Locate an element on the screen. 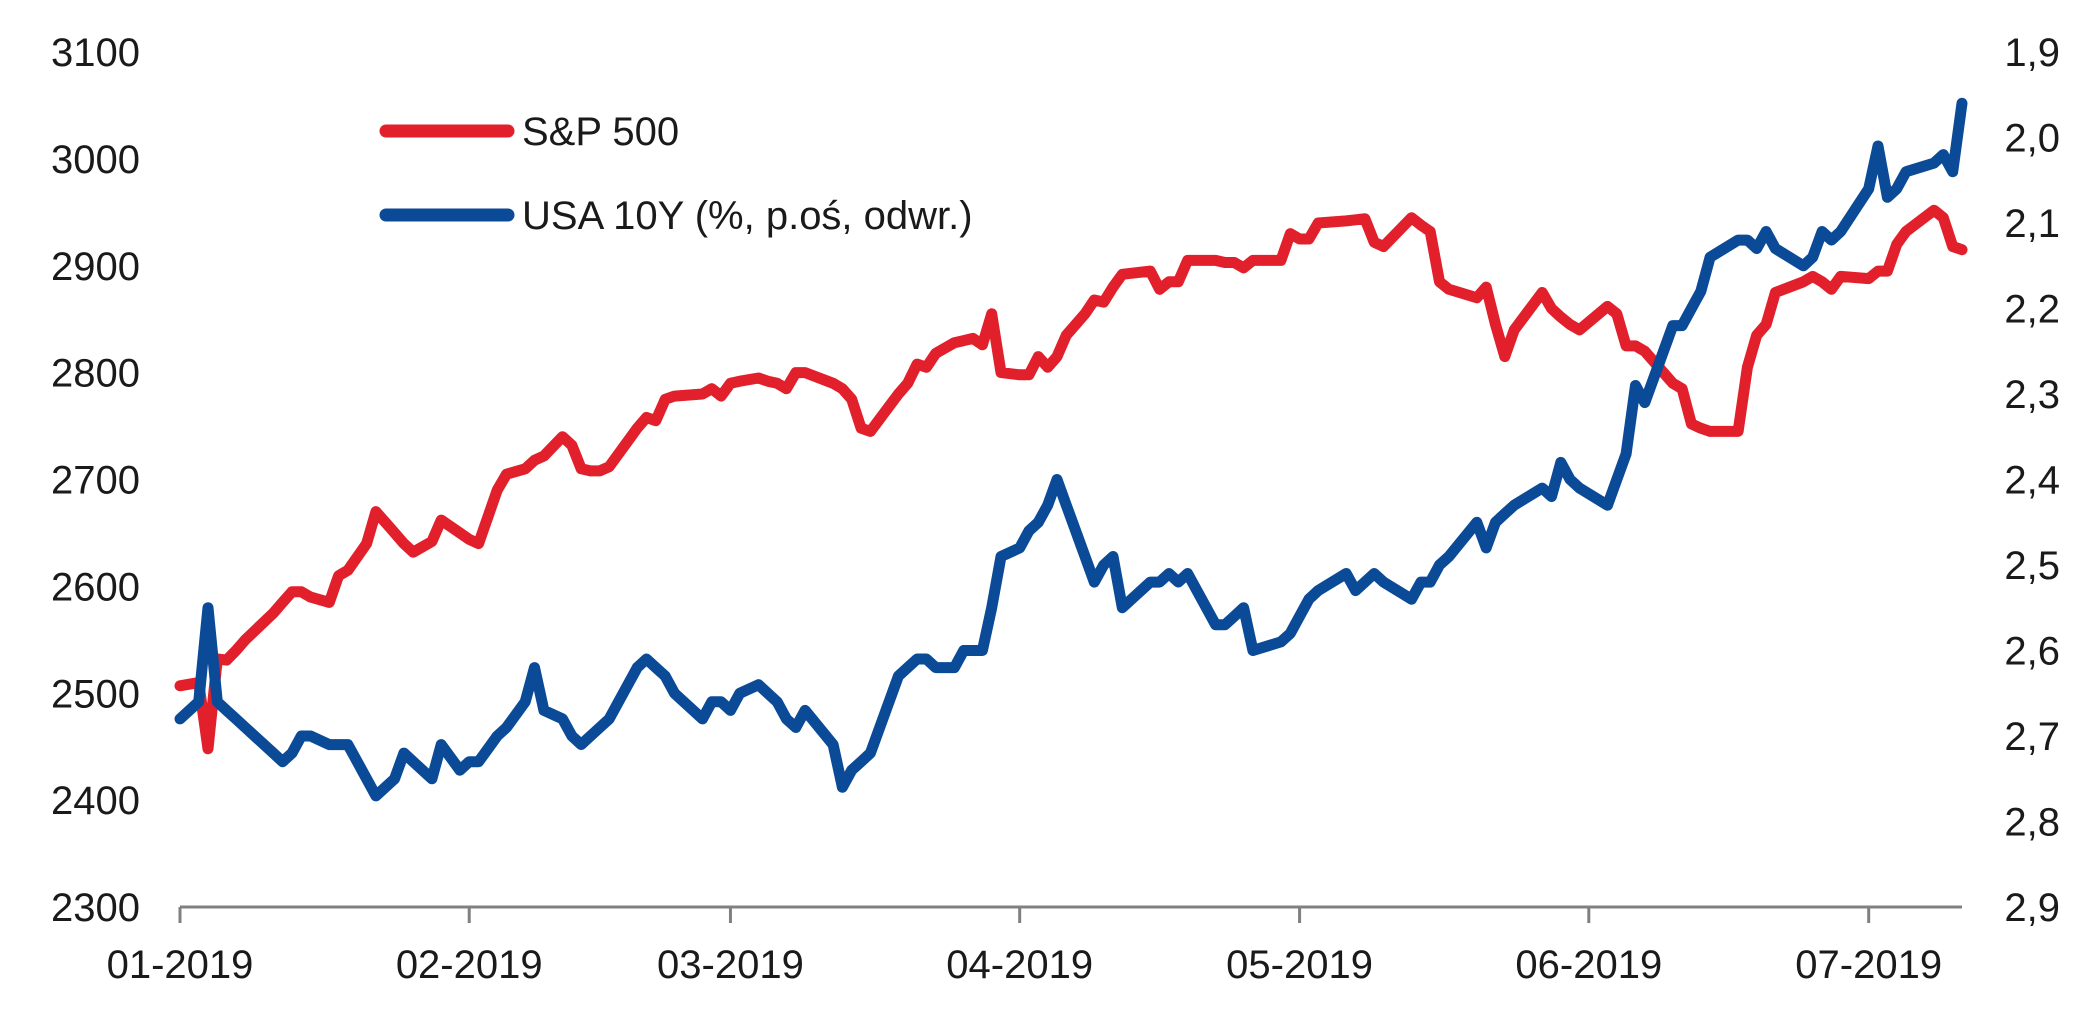  x-tick-label: 04-2019 is located at coordinates (1019, 965).